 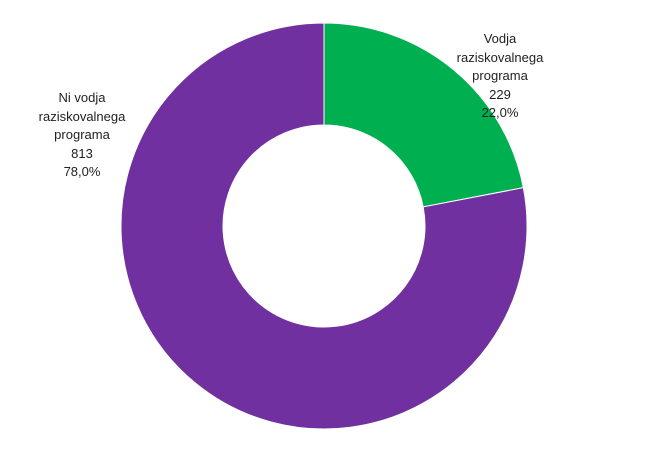 What do you see at coordinates (500, 112) in the screenshot?
I see `percentage-label: 22,0%` at bounding box center [500, 112].